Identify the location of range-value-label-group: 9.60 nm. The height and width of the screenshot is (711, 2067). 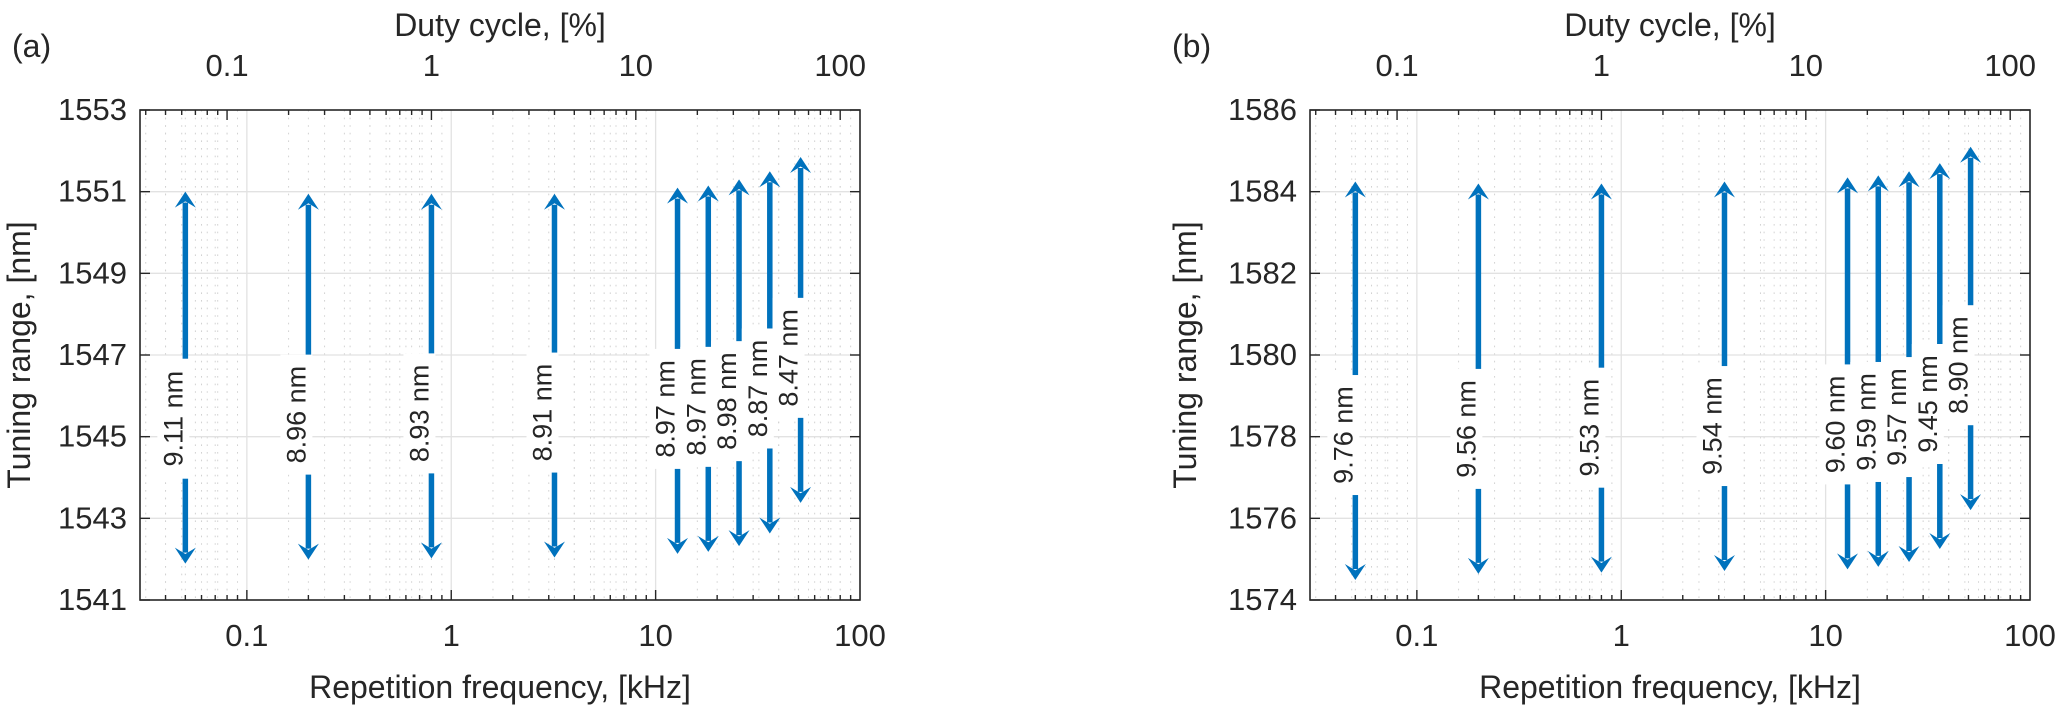
(1835, 424).